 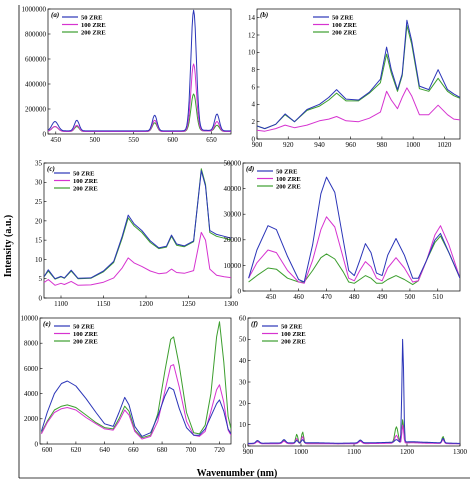 What do you see at coordinates (34, 9) in the screenshot?
I see `y-tick-label: 1000000` at bounding box center [34, 9].